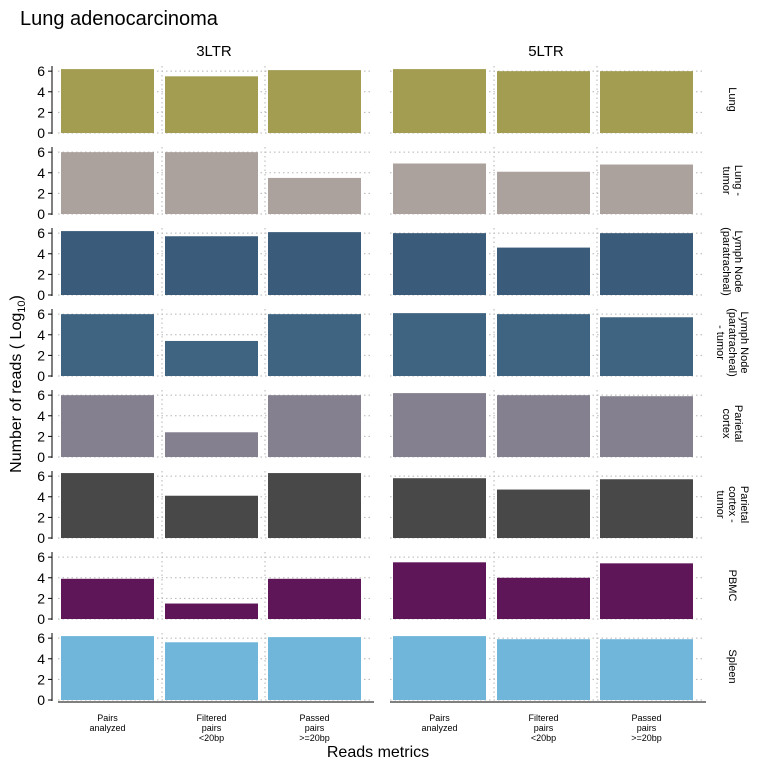 The height and width of the screenshot is (768, 768). Describe the element at coordinates (738, 423) in the screenshot. I see `row-strip-label-line: Parietal` at that location.